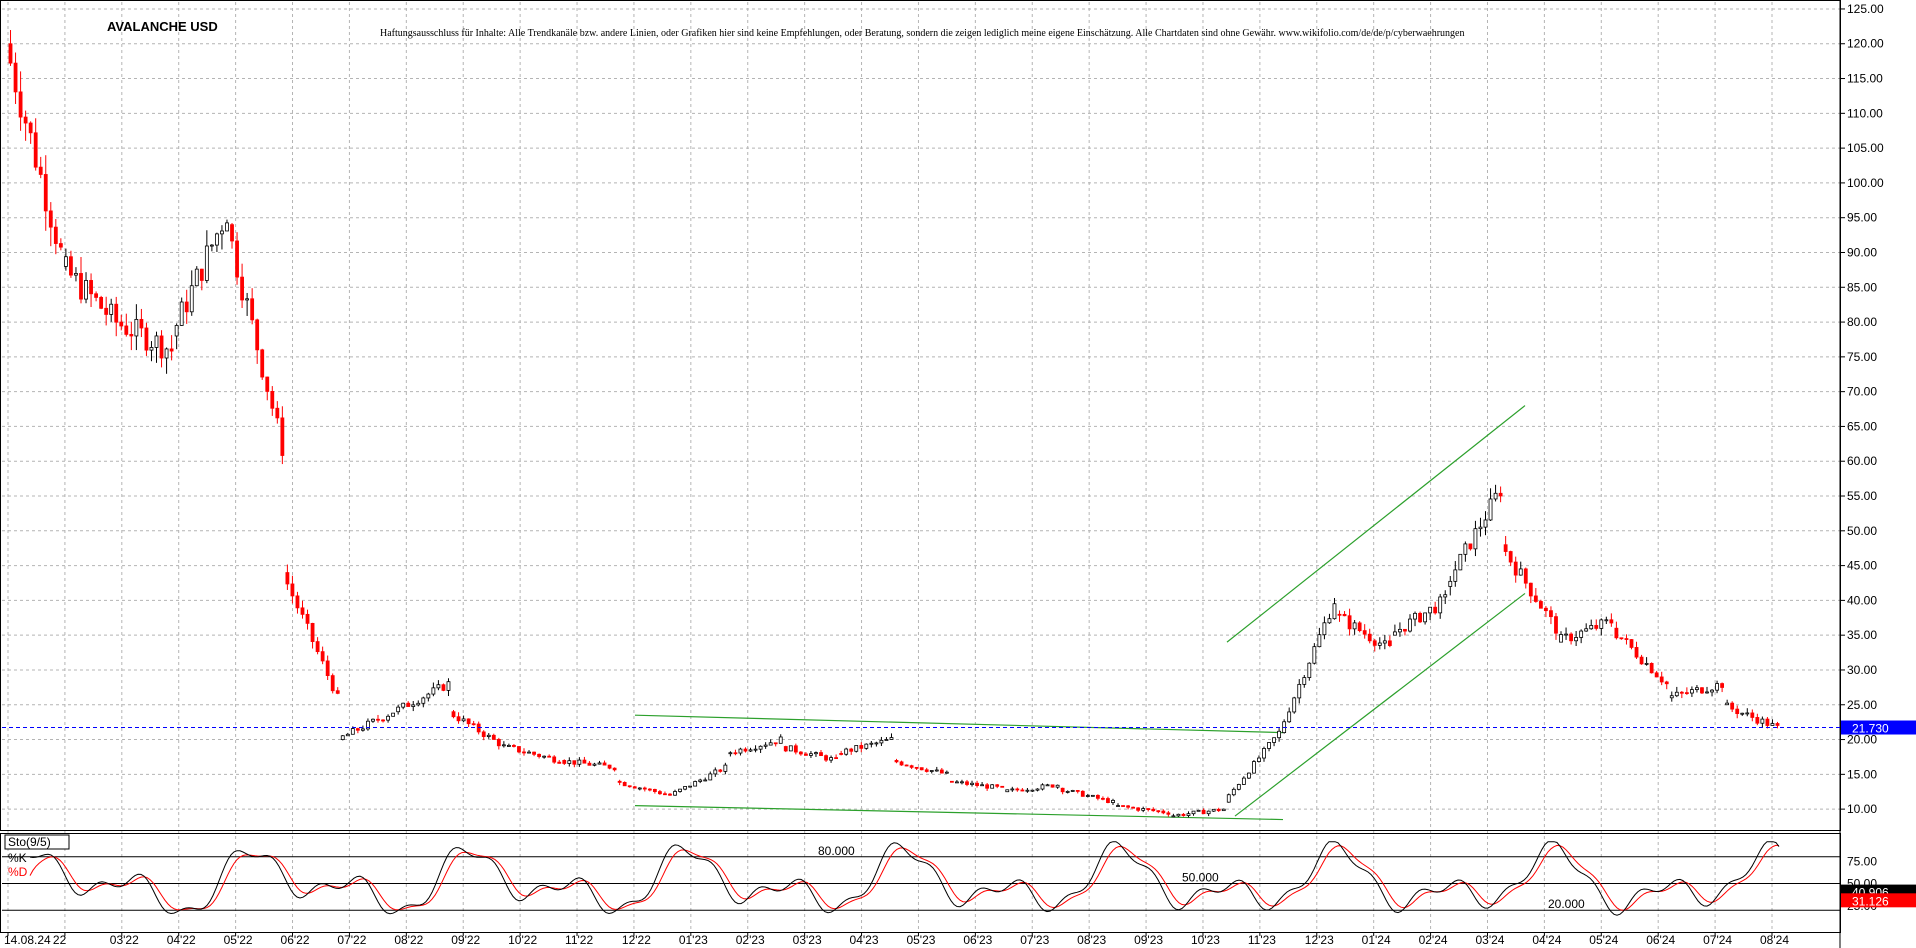  Describe the element at coordinates (1862, 322) in the screenshot. I see `y-tick-label: 80.00` at that location.